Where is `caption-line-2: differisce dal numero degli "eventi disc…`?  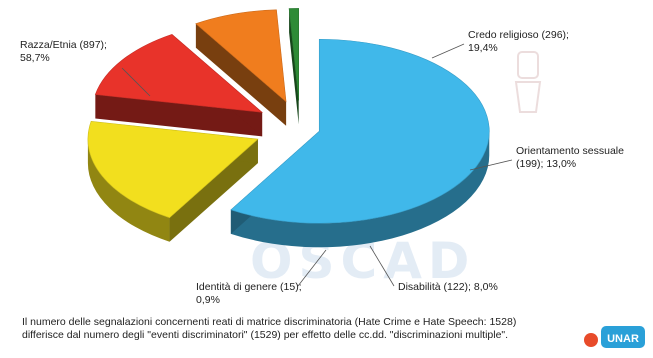 caption-line-2: differisce dal numero degli "eventi disc… is located at coordinates (265, 335).